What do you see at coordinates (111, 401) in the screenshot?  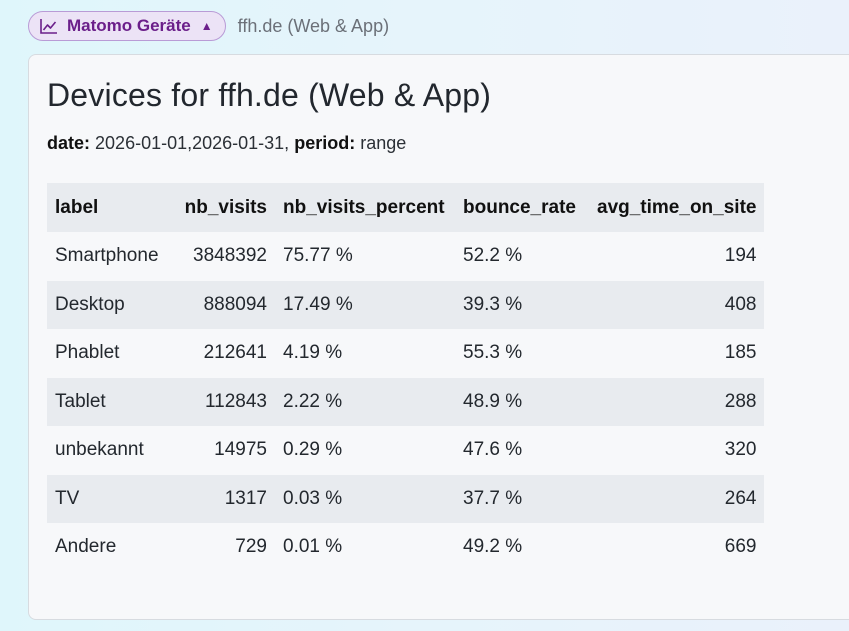 I see `cell-label: Tablet` at bounding box center [111, 401].